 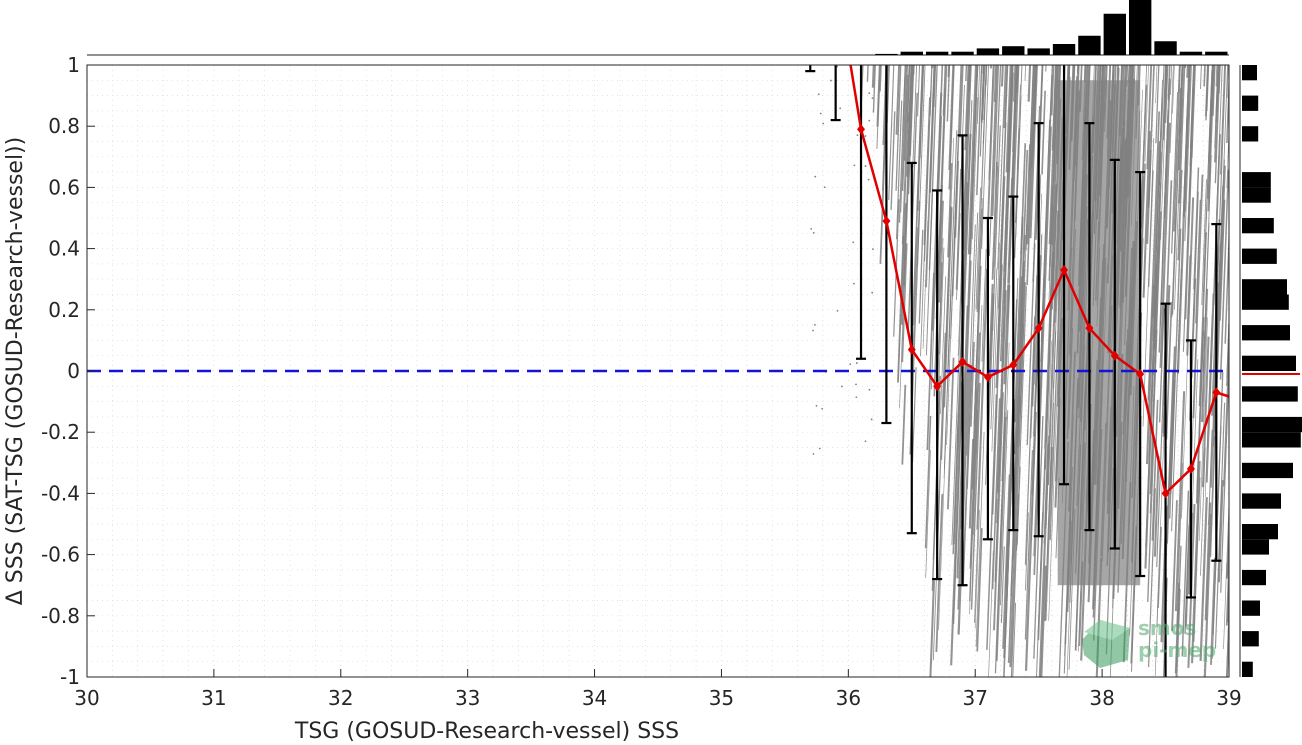 I want to click on y-tick-label: 0.4, so click(x=64, y=249).